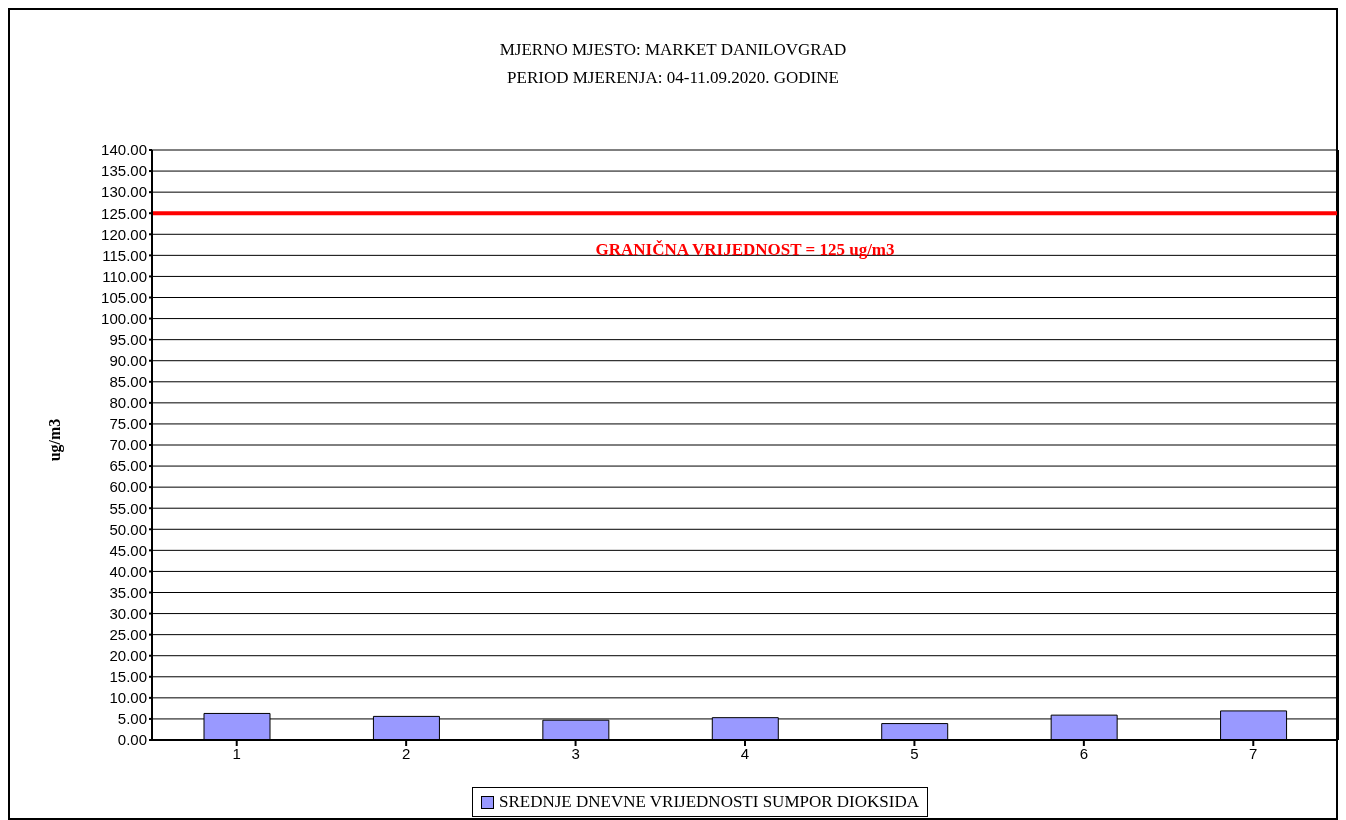  Describe the element at coordinates (128, 550) in the screenshot. I see `y-tick-label: 45.00` at that location.